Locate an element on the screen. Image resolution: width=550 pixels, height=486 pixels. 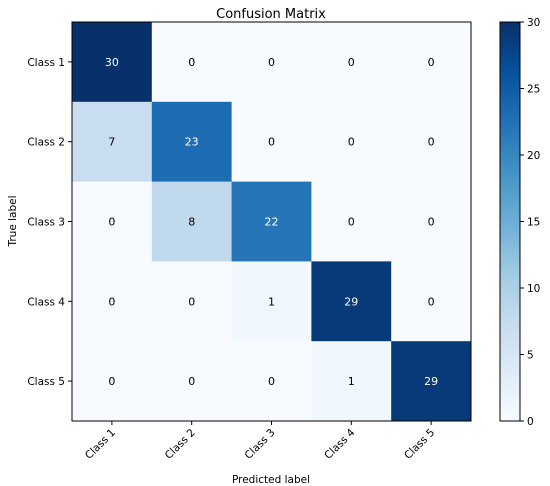
colorbar-tick-label: 30 is located at coordinates (533, 23).